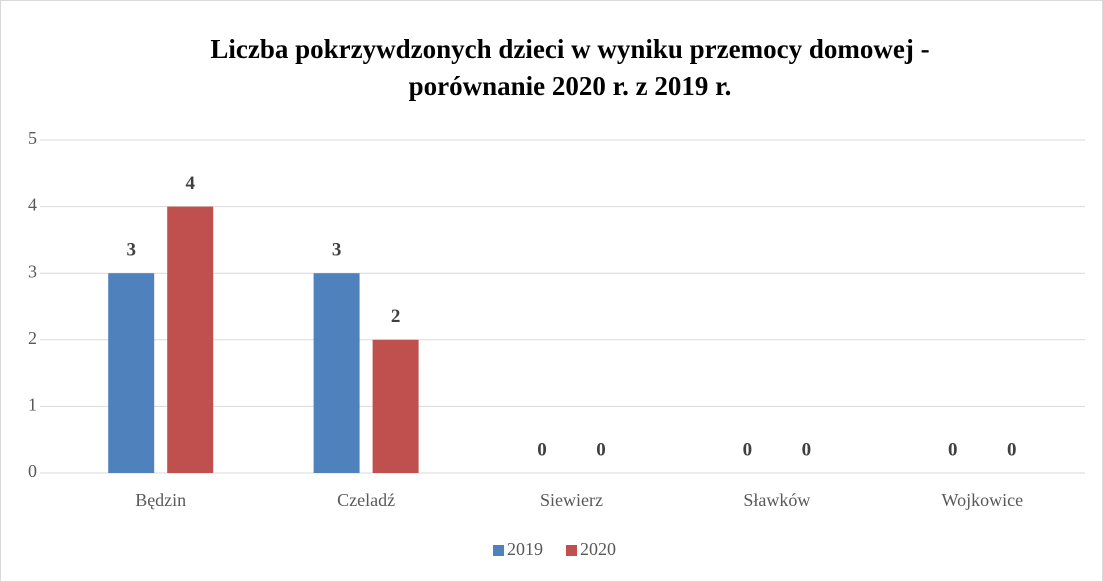  I want to click on legend-label: 2020, so click(598, 549).